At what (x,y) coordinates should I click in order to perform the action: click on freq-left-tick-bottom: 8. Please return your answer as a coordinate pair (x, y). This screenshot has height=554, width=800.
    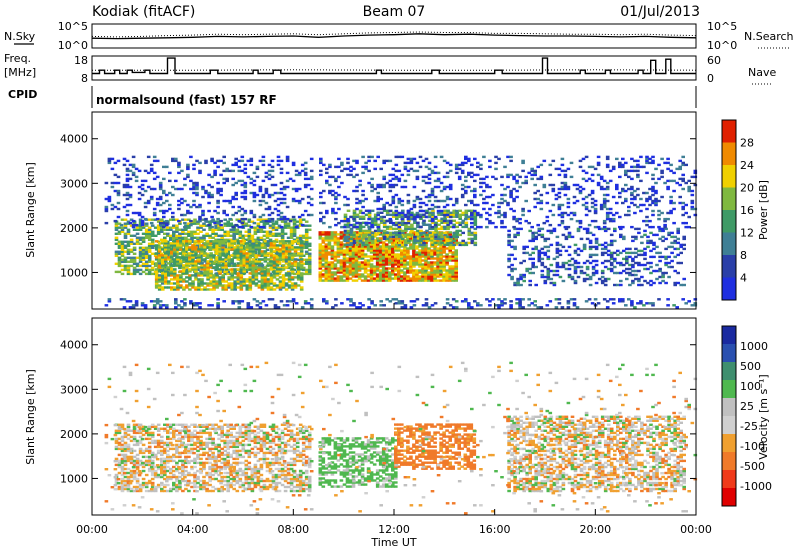
    Looking at the image, I should click on (84, 78).